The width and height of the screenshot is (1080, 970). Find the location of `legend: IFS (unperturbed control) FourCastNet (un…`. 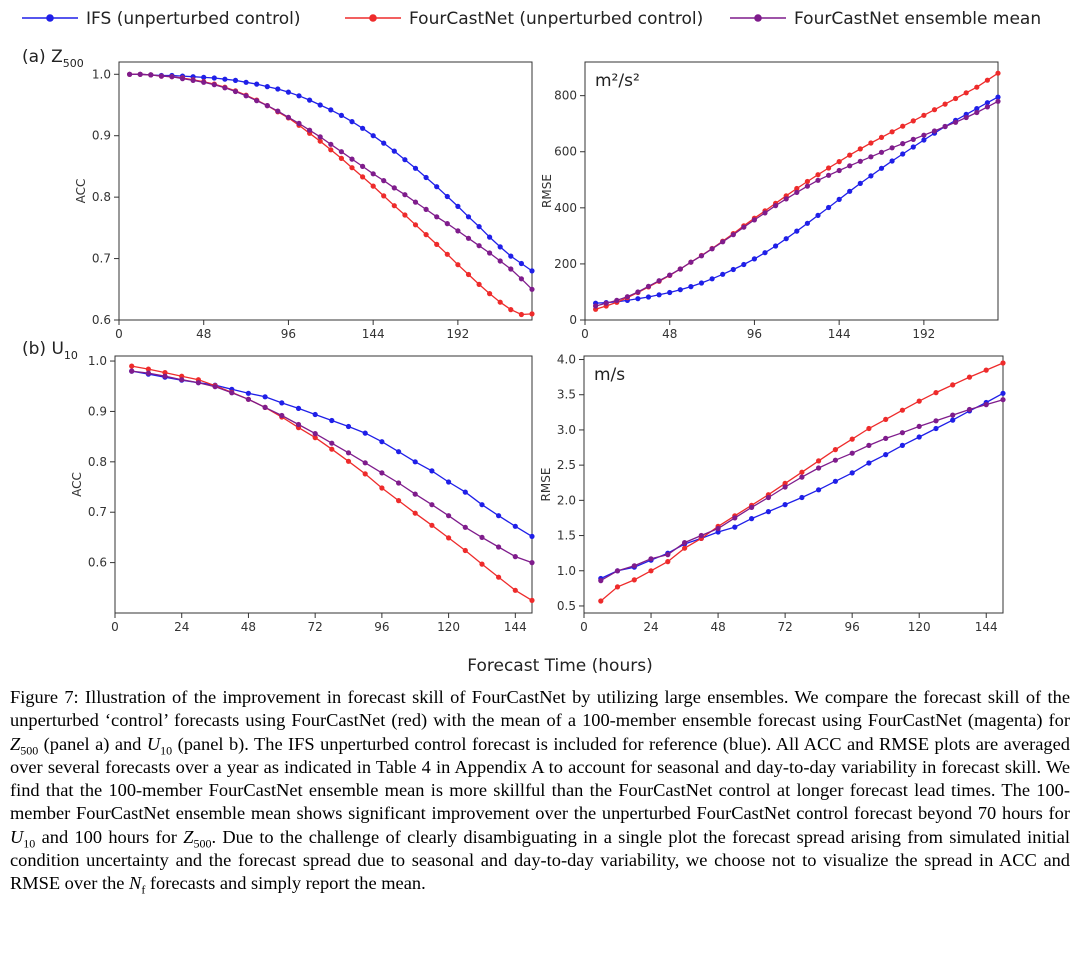

legend: IFS (unperturbed control) FourCastNet (un… is located at coordinates (531, 19).